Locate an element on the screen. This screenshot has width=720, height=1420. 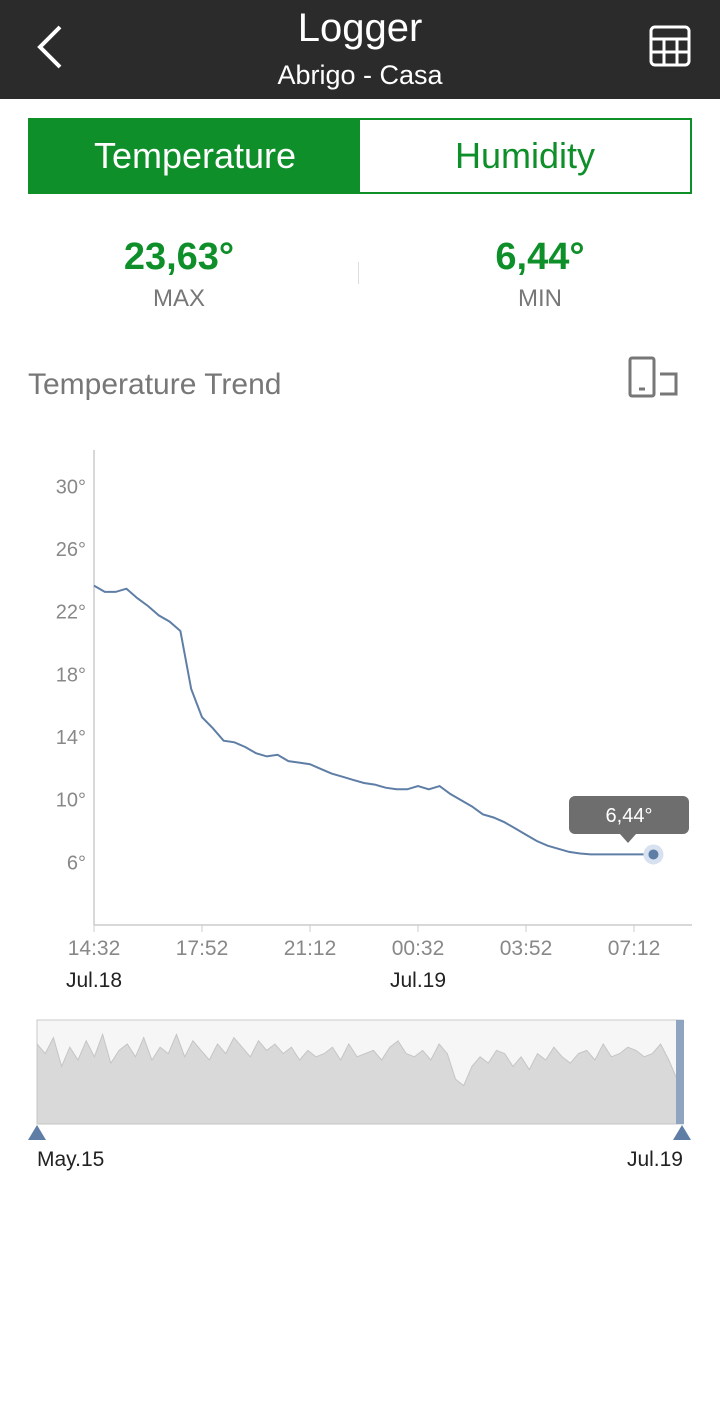
range-navigator: May.15 Jul.19 is located at coordinates (359, 1095).